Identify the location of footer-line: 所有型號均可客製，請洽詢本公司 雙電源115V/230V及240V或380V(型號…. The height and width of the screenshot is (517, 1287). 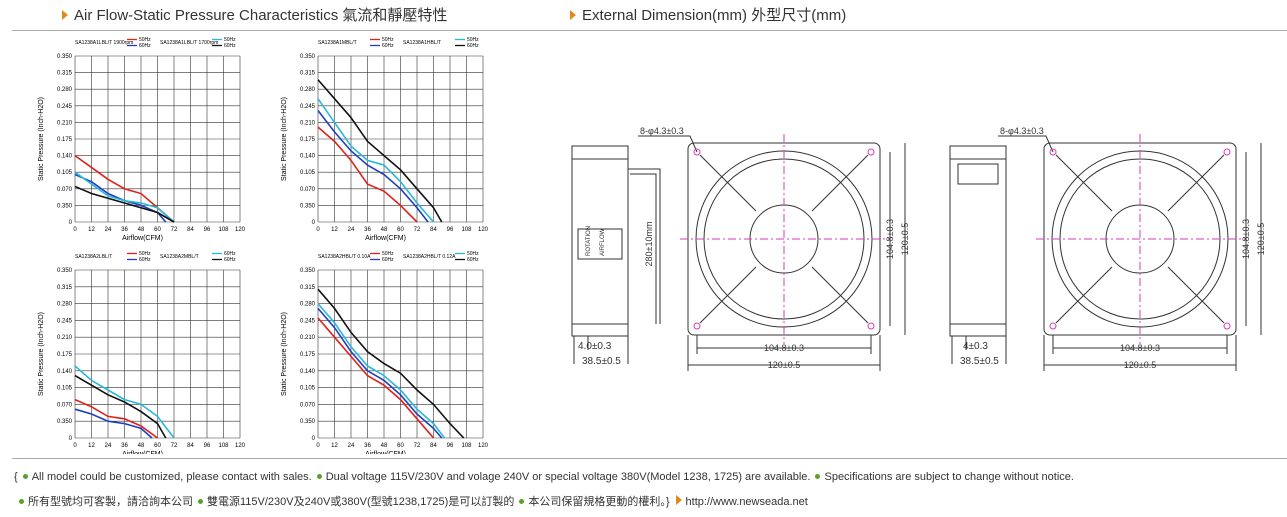
(411, 501).